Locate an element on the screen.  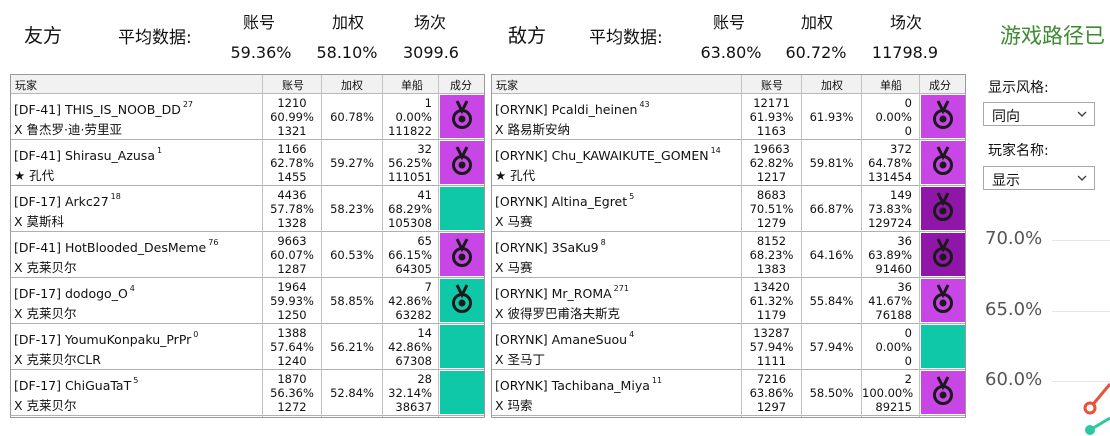
ship-winrate: 42.86% is located at coordinates (410, 301).